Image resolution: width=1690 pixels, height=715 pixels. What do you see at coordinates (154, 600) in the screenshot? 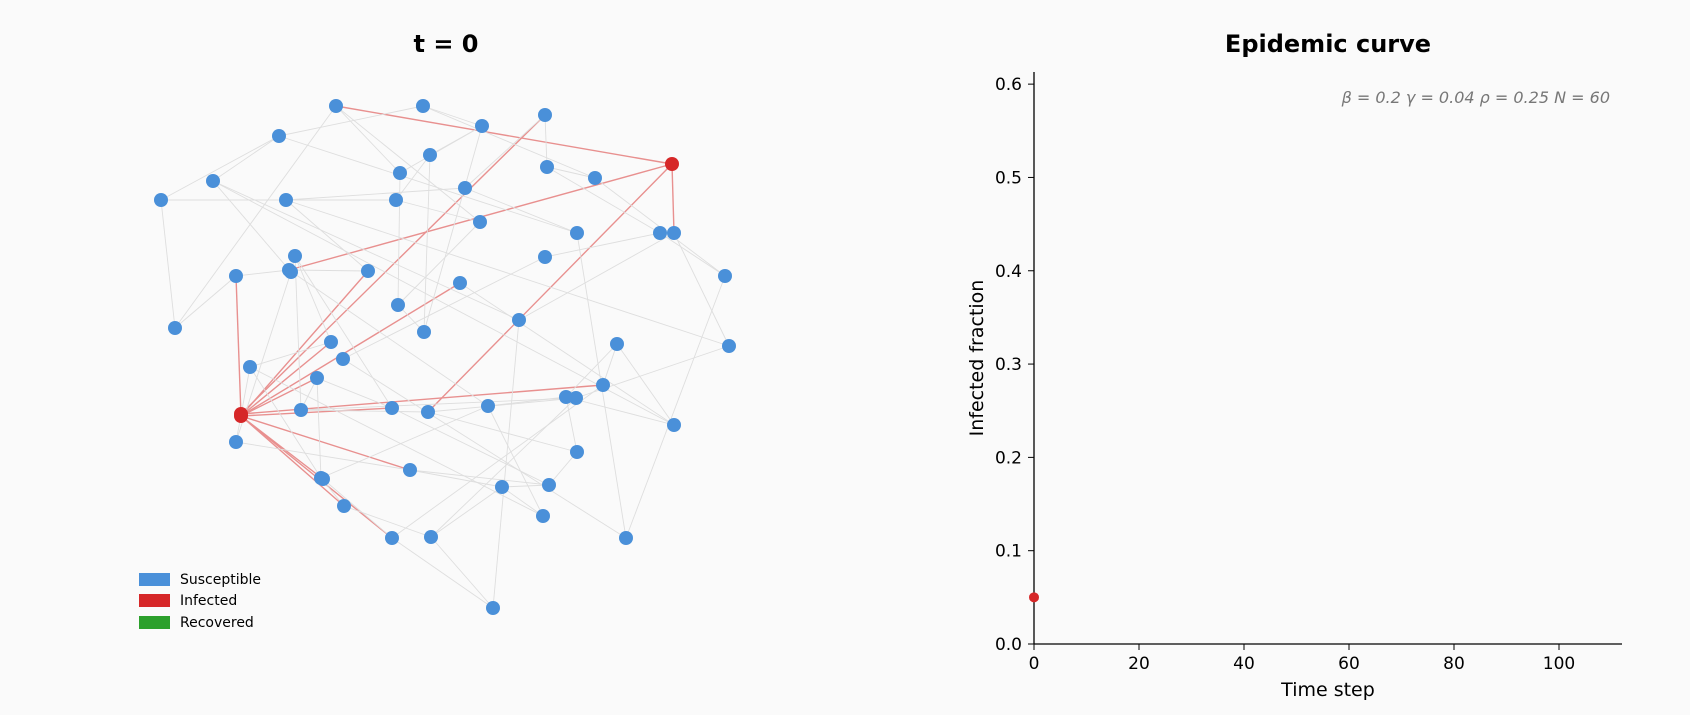
I see `legend-swatch-infected` at bounding box center [154, 600].